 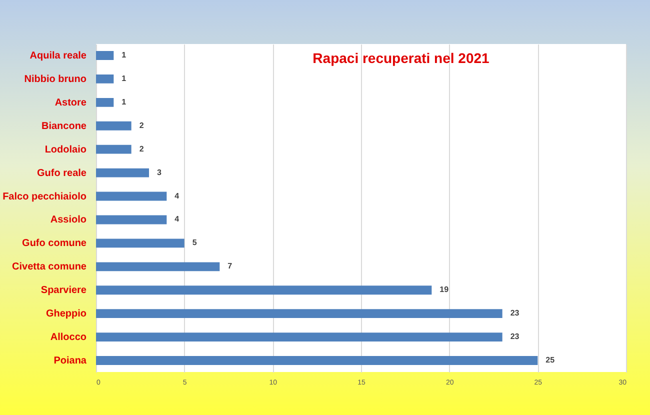 I want to click on y-tick-label: Falco pecchiaiolo, so click(x=44, y=196).